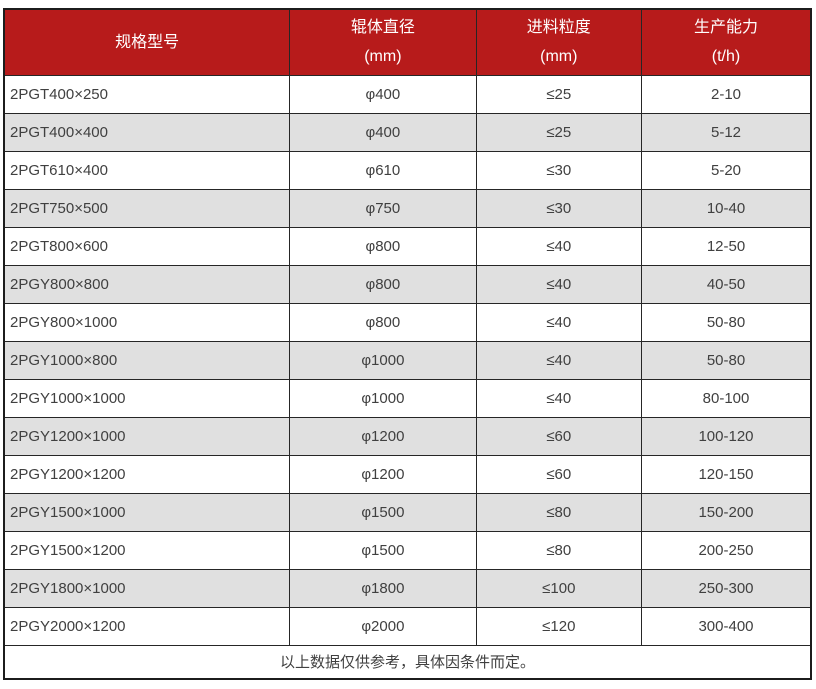 The height and width of the screenshot is (689, 816). Describe the element at coordinates (147, 360) in the screenshot. I see `cell-model: 2PGY1000×800` at that location.